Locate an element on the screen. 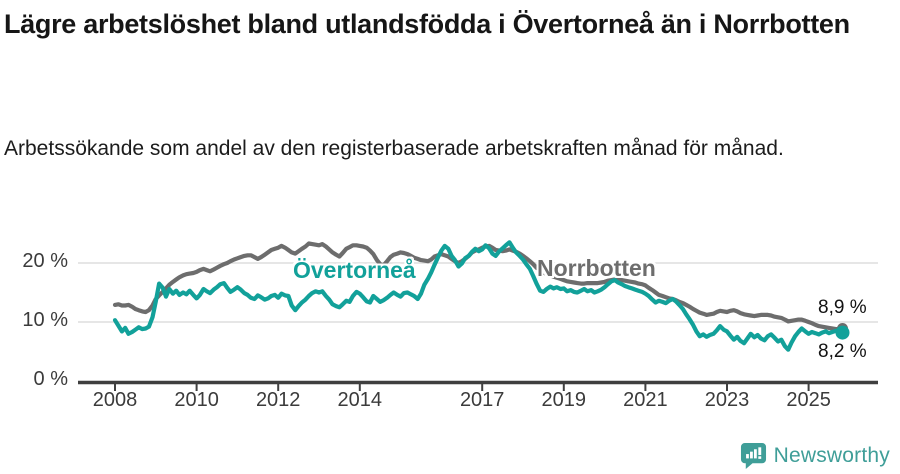 This screenshot has width=900, height=474. x-tick-label: 2019 is located at coordinates (564, 400).